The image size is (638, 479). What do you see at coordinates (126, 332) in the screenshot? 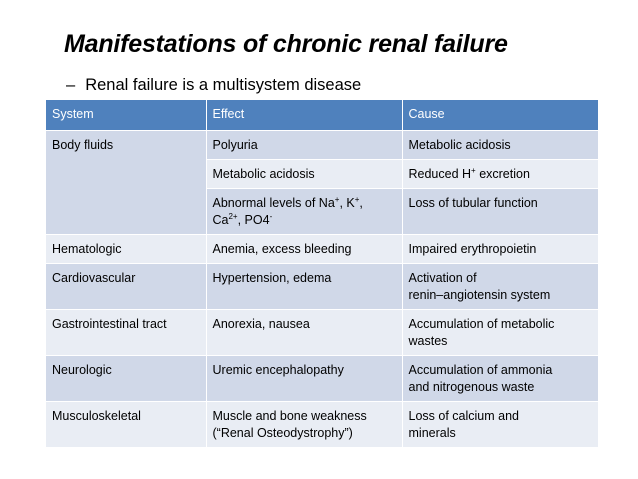
I see `system-cell: Gastrointestinal tract` at bounding box center [126, 332].